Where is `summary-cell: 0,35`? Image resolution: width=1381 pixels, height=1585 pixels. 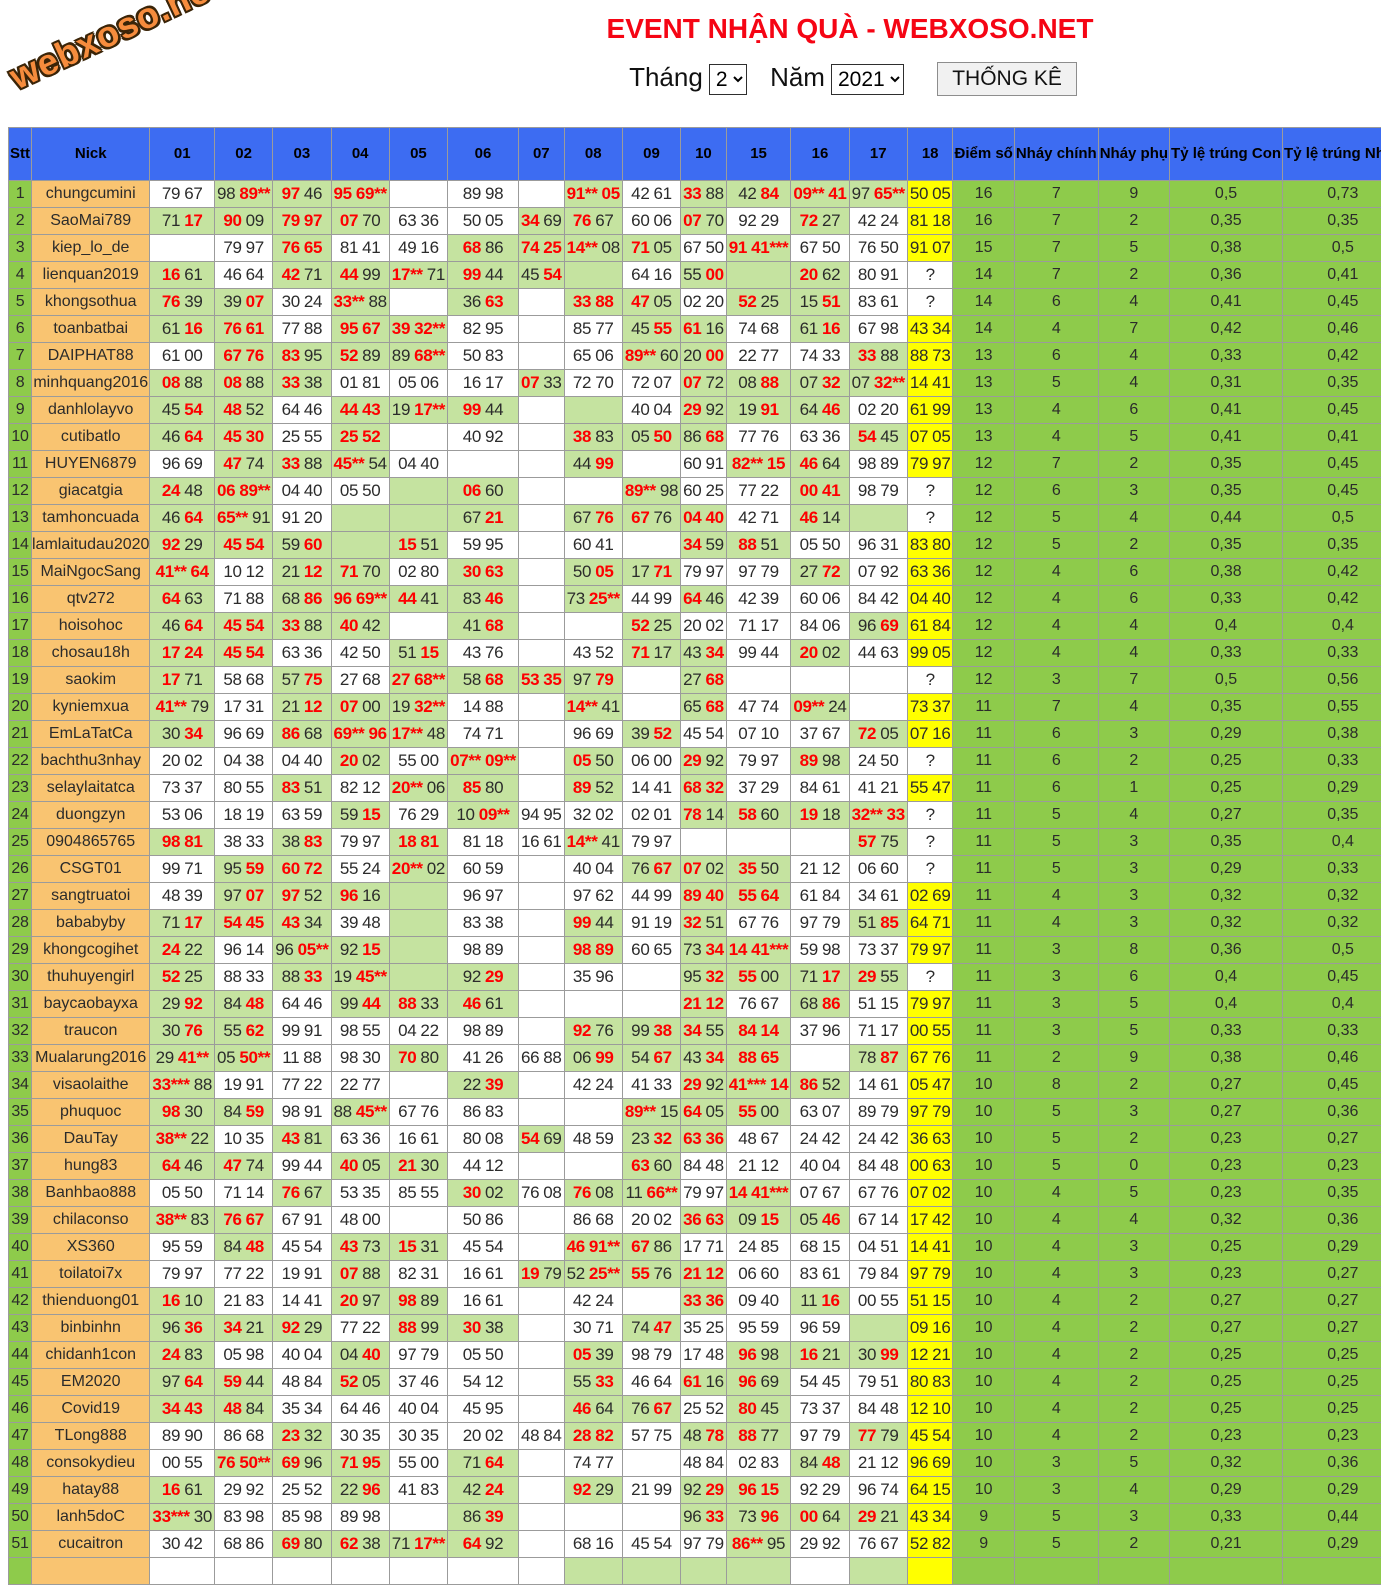 summary-cell: 0,35 is located at coordinates (1226, 545).